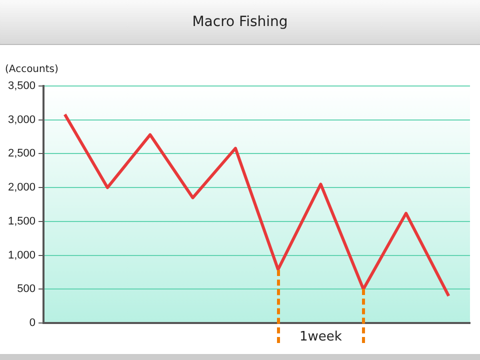  Describe the element at coordinates (22, 120) in the screenshot. I see `y-tick-label: 3,000` at that location.